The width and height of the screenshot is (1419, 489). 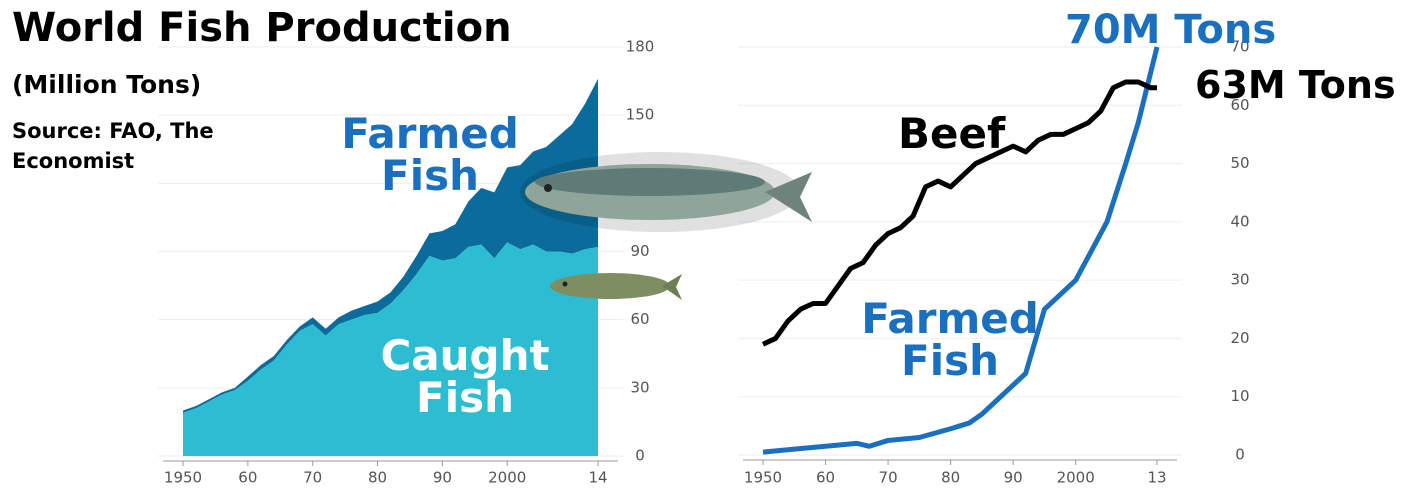 I want to click on y-tick-label: 90, so click(x=639, y=251).